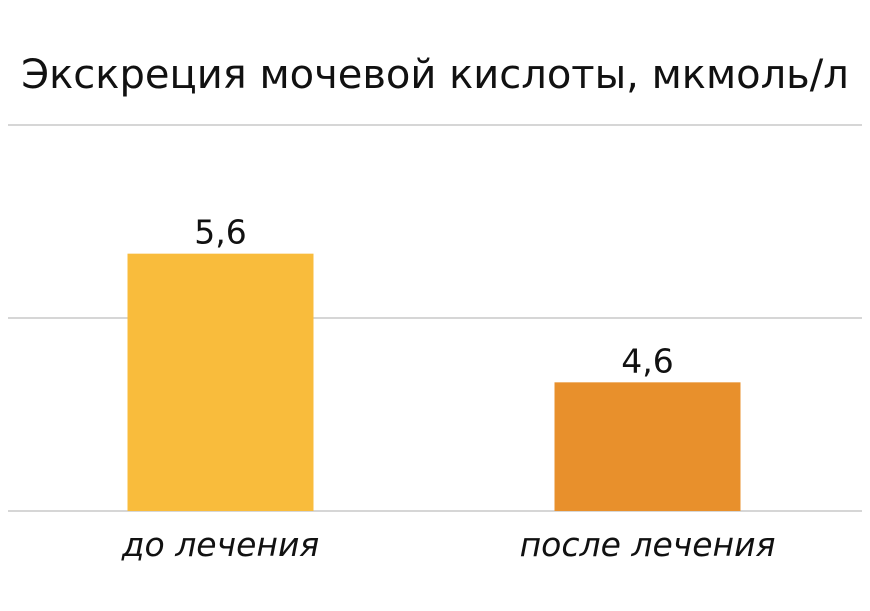 Image resolution: width=870 pixels, height=611 pixels. What do you see at coordinates (648, 544) in the screenshot?
I see `category-label-1: после лечения` at bounding box center [648, 544].